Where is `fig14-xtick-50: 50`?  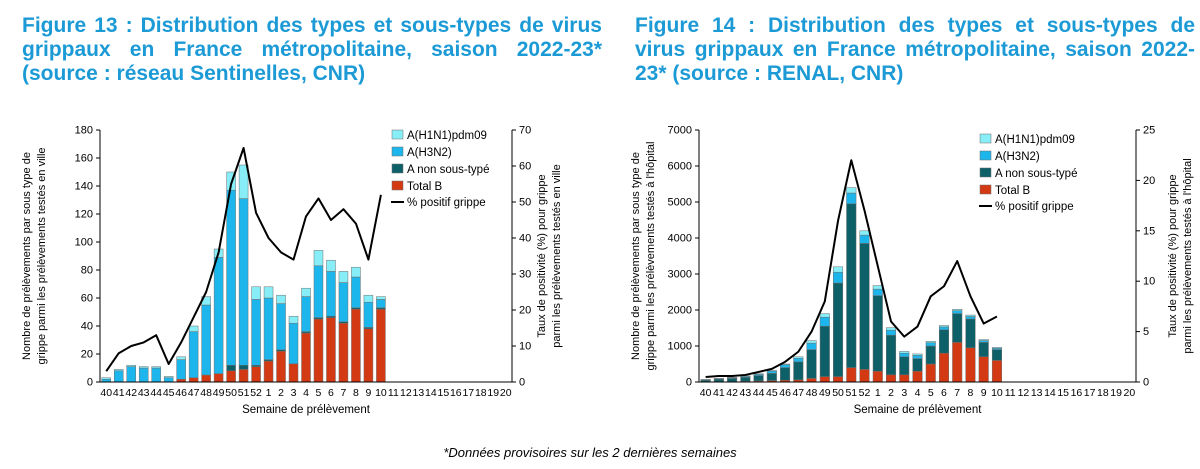 fig14-xtick-50: 50 is located at coordinates (838, 393).